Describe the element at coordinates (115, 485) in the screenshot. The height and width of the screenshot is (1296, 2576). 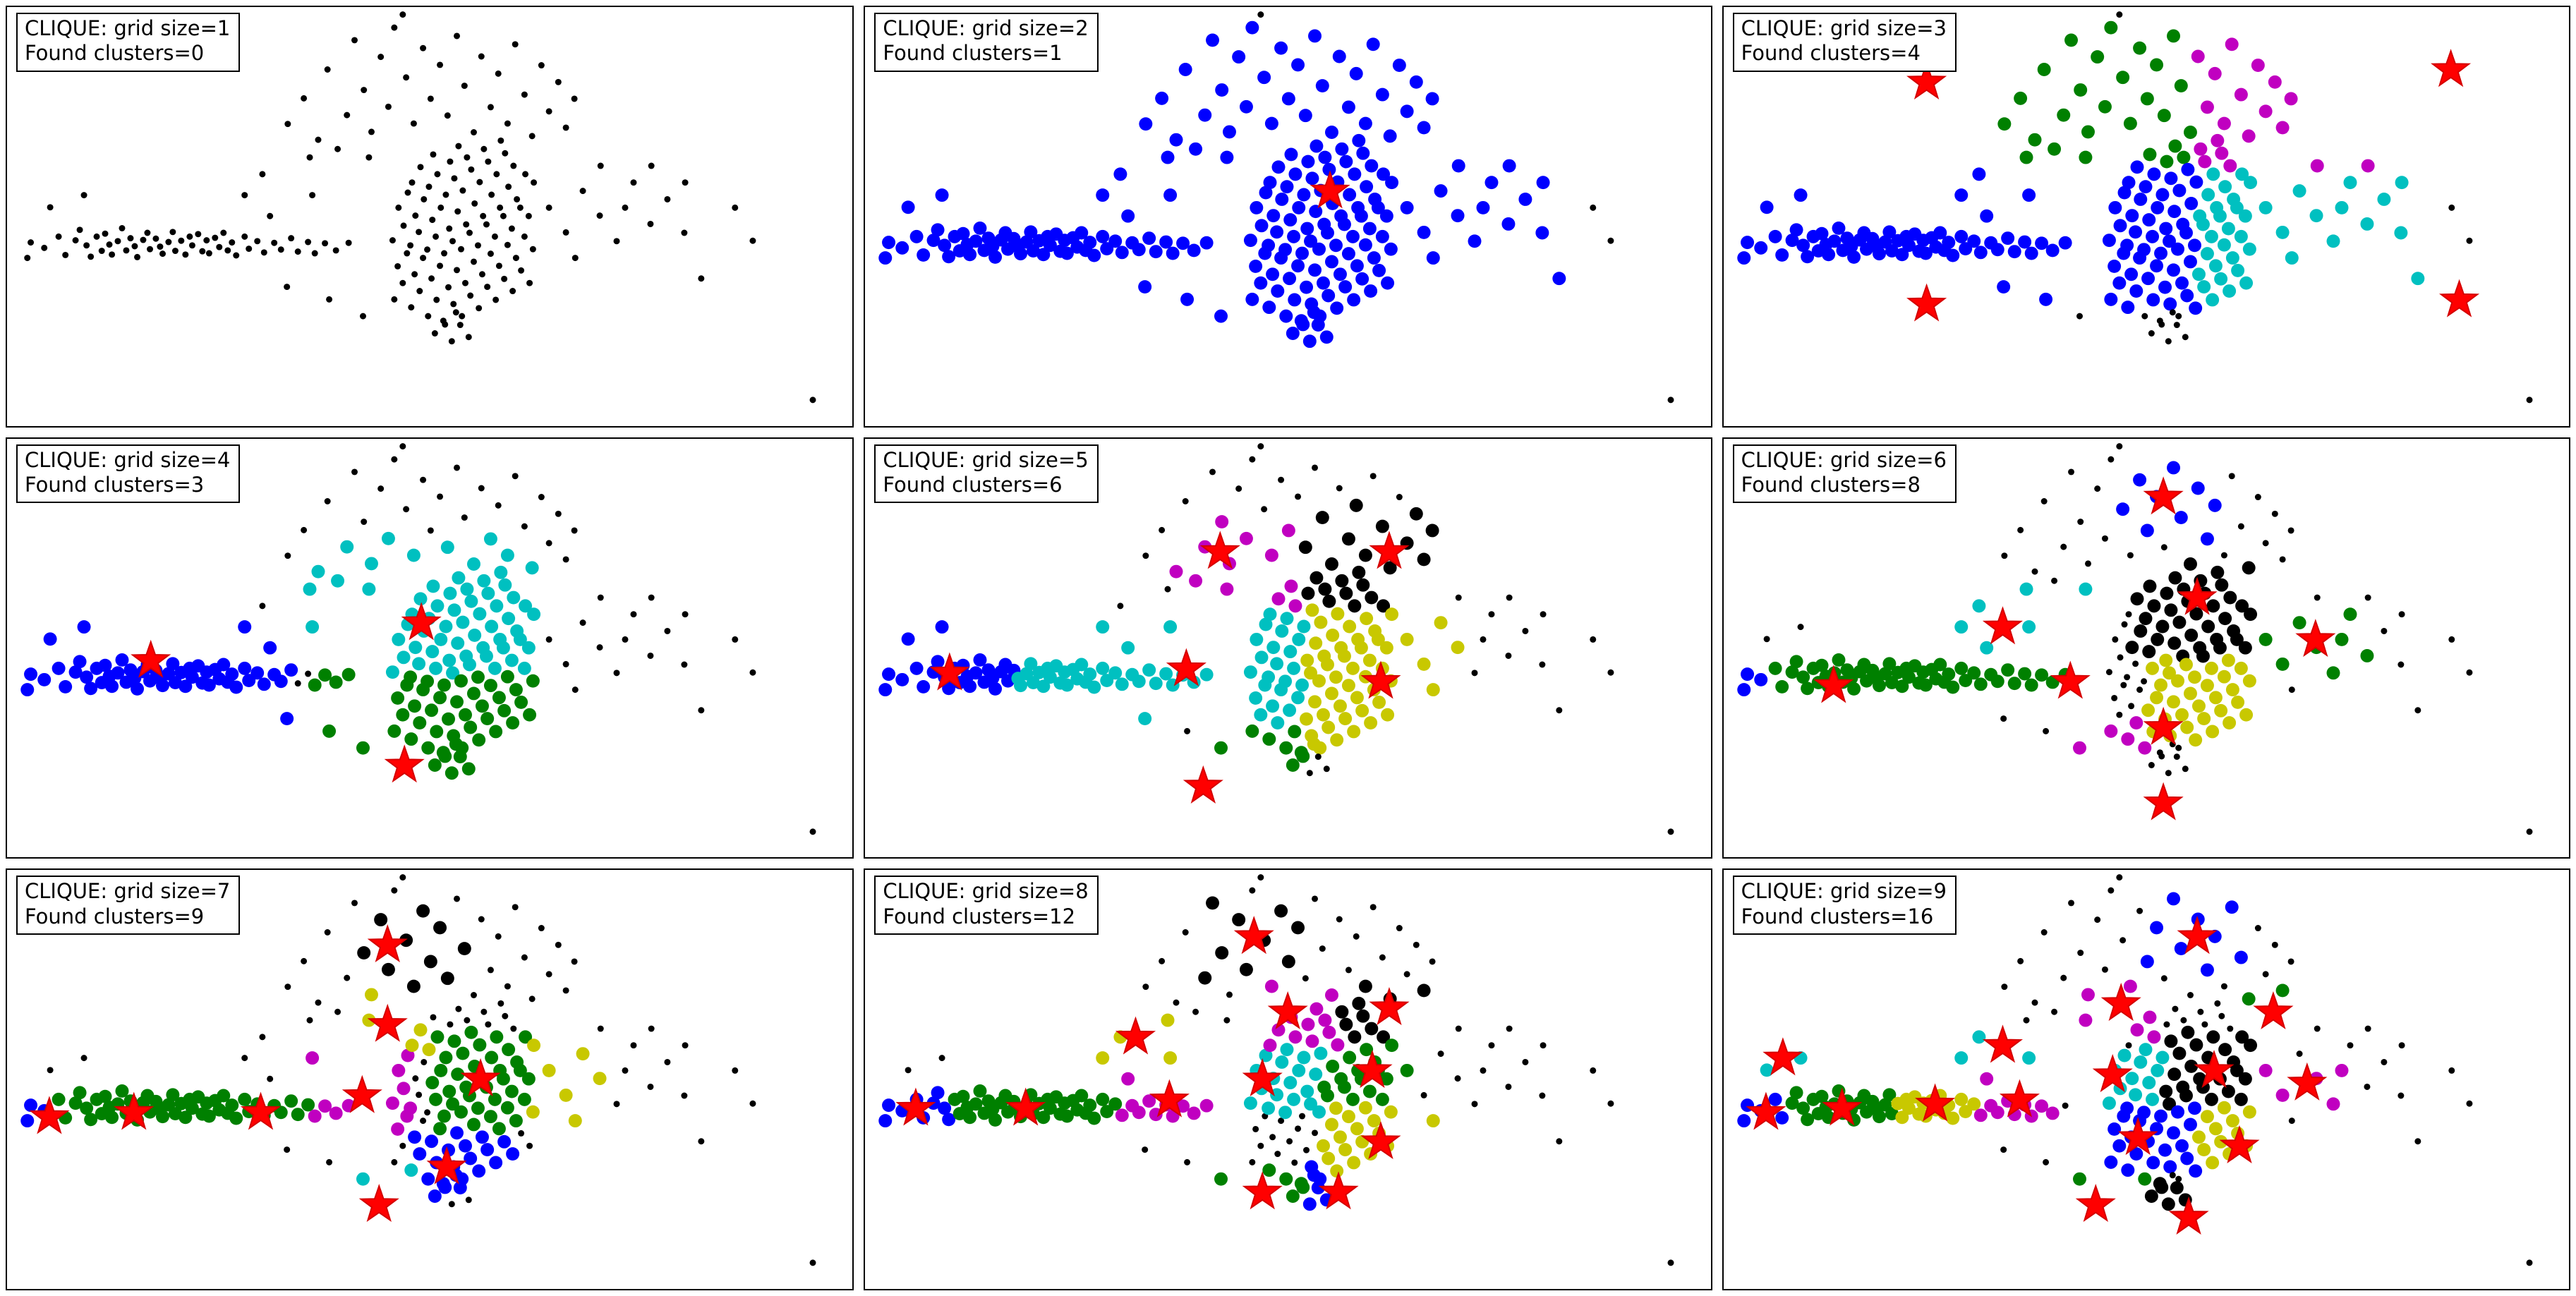
I see `annotation-found-clusters: Found clusters=3` at that location.